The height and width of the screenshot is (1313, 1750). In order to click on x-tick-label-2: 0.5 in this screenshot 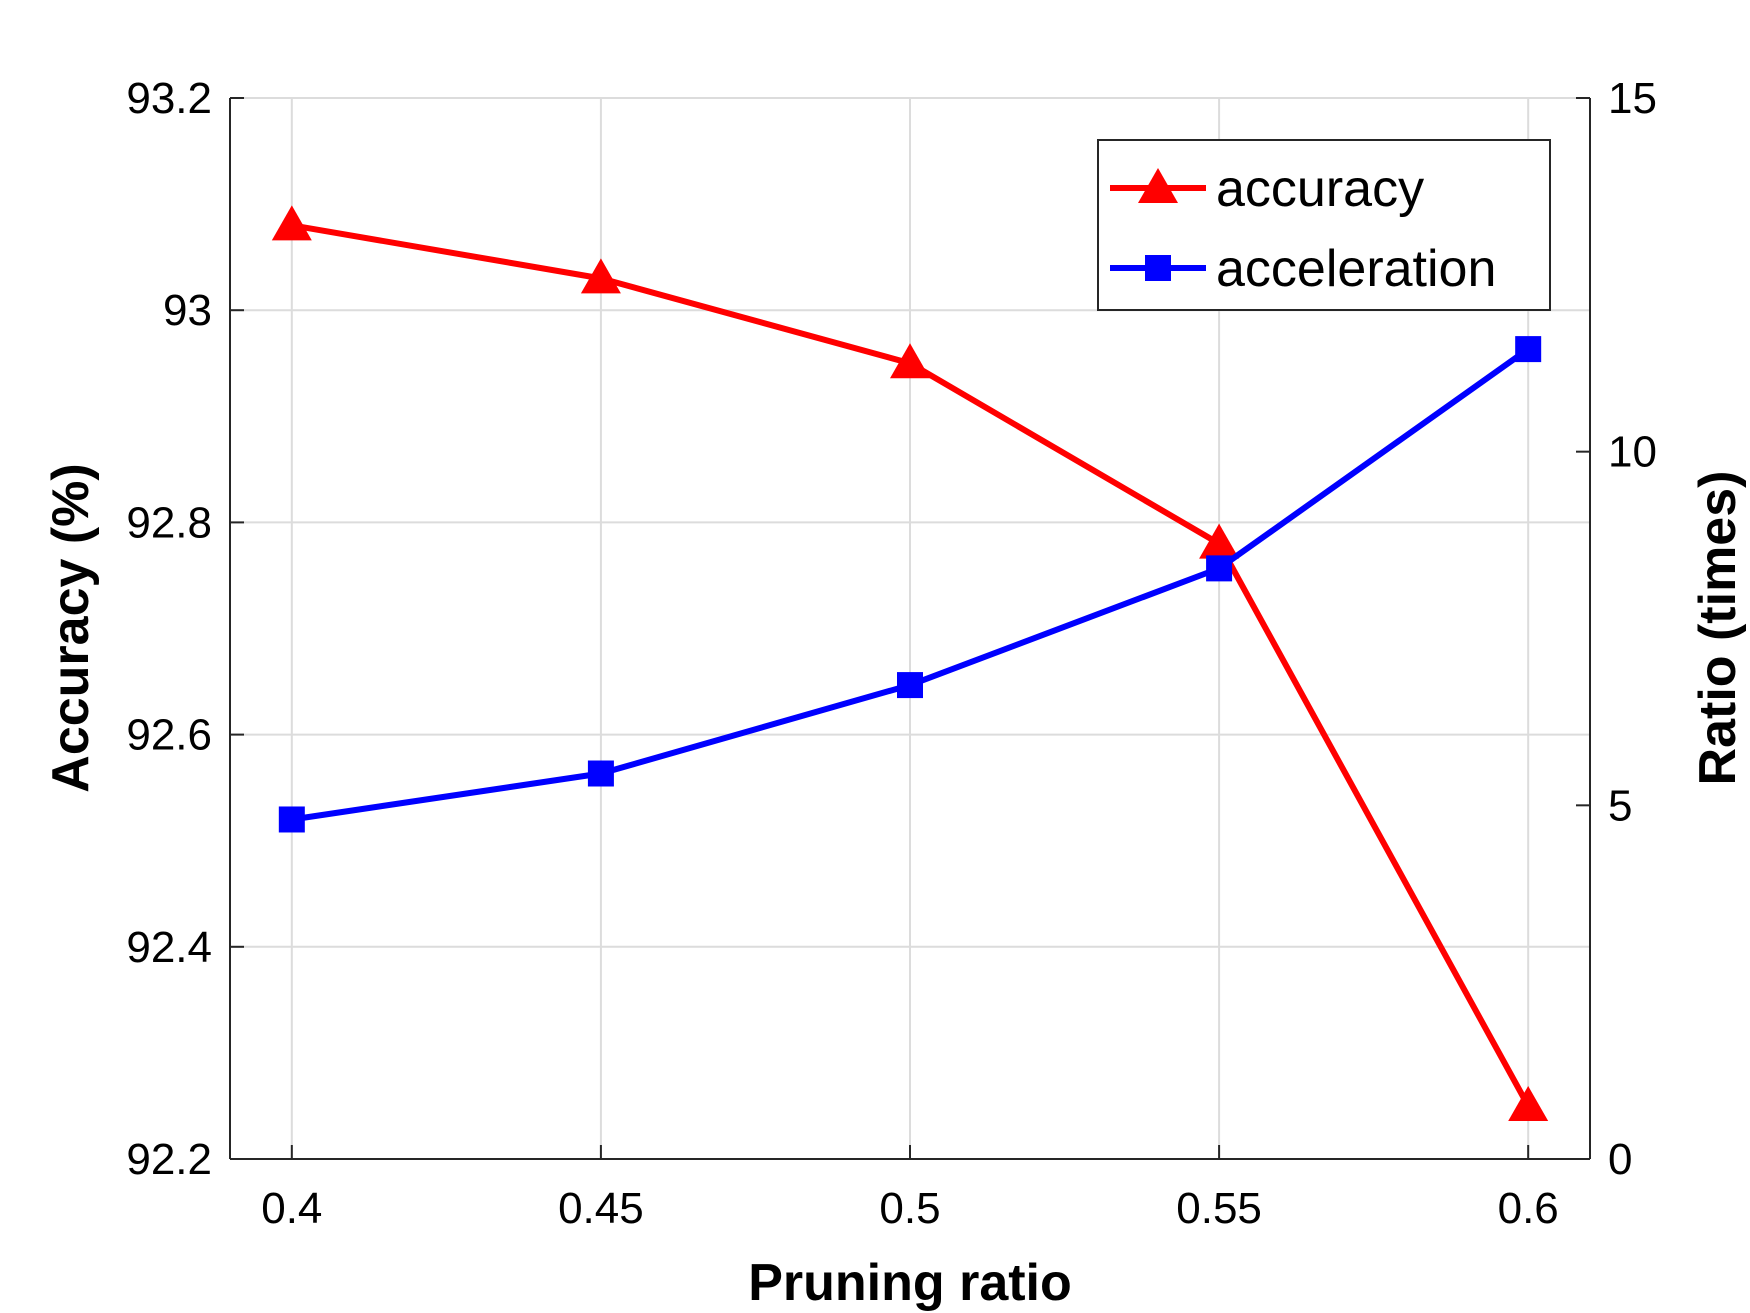, I will do `click(909, 1208)`.